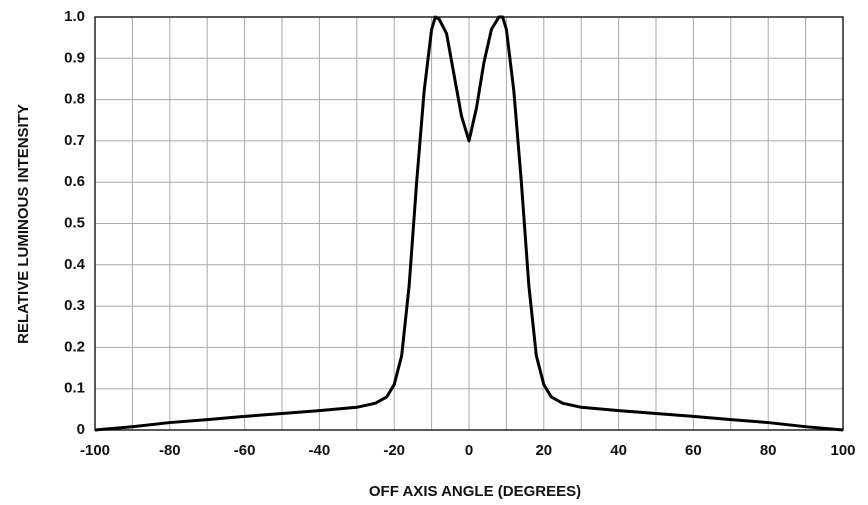 Image resolution: width=868 pixels, height=505 pixels. What do you see at coordinates (74, 140) in the screenshot?
I see `y-tick-label: 0.7` at bounding box center [74, 140].